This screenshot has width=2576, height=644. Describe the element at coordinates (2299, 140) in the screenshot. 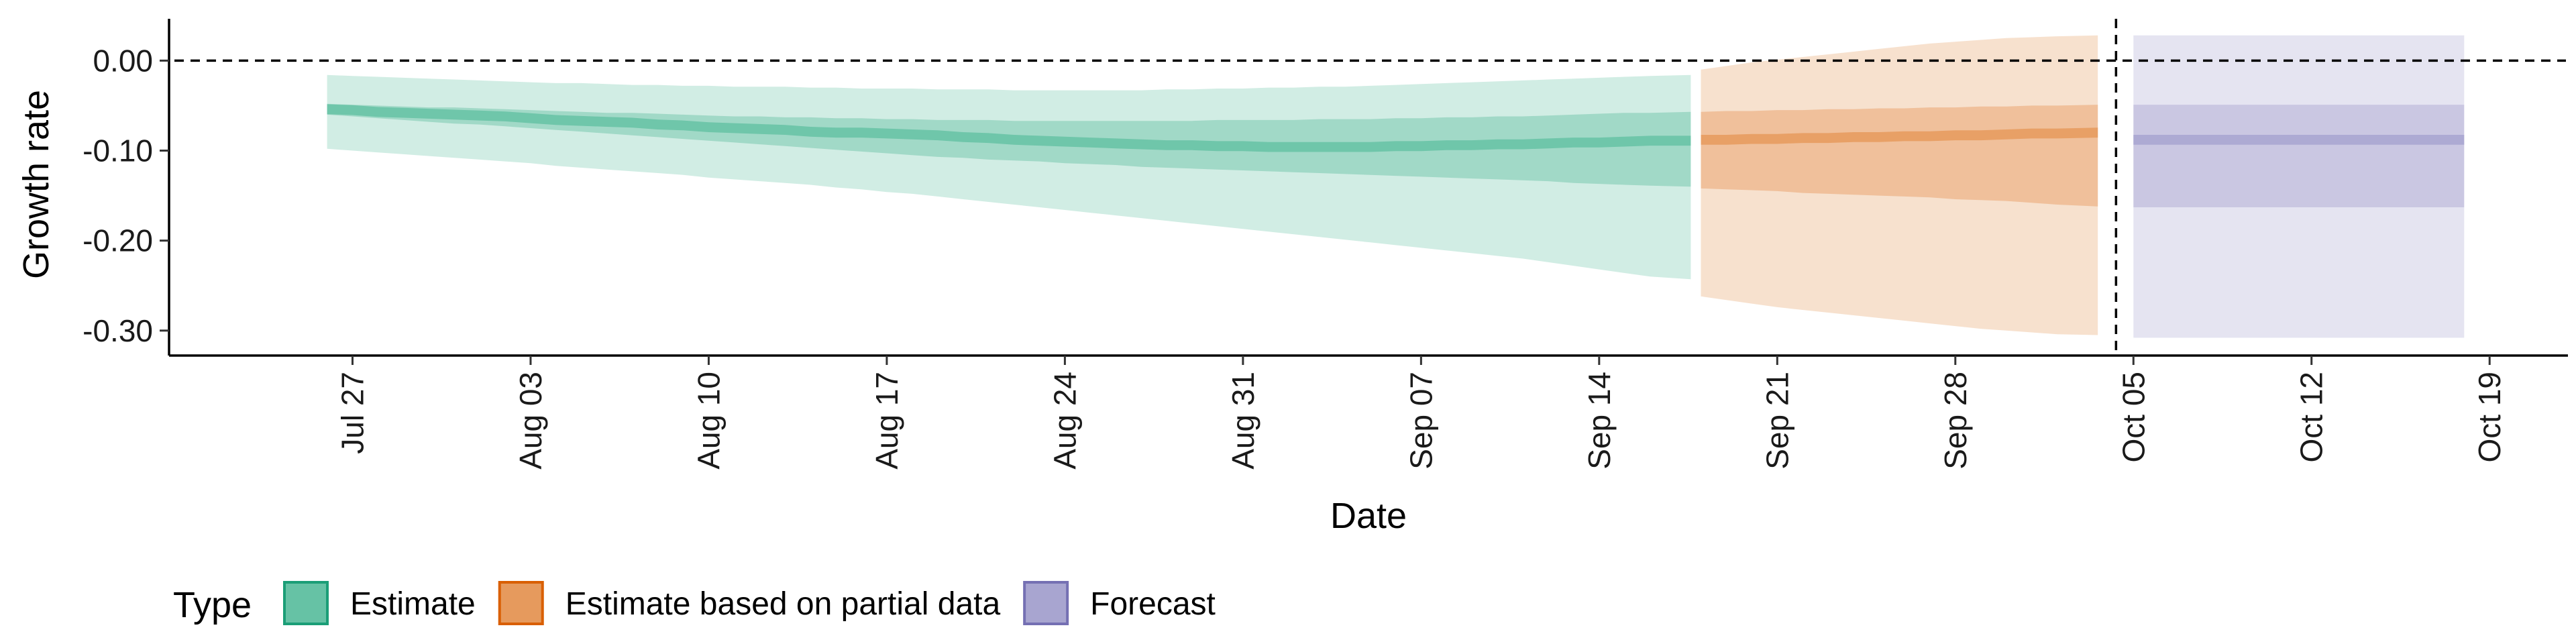

I see `band-median-forecast` at that location.